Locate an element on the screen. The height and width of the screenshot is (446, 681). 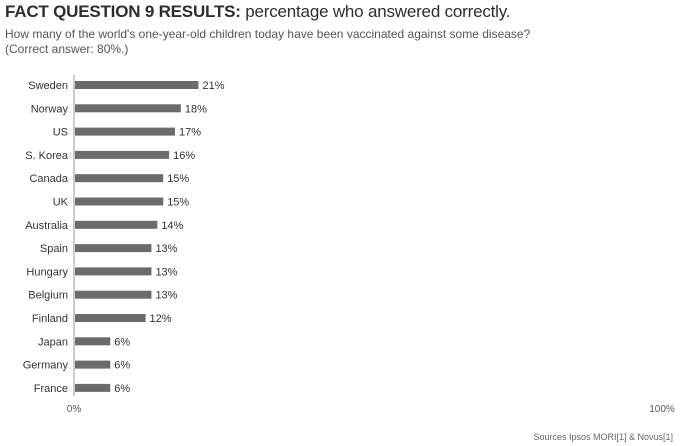
value-label: 17% is located at coordinates (190, 133).